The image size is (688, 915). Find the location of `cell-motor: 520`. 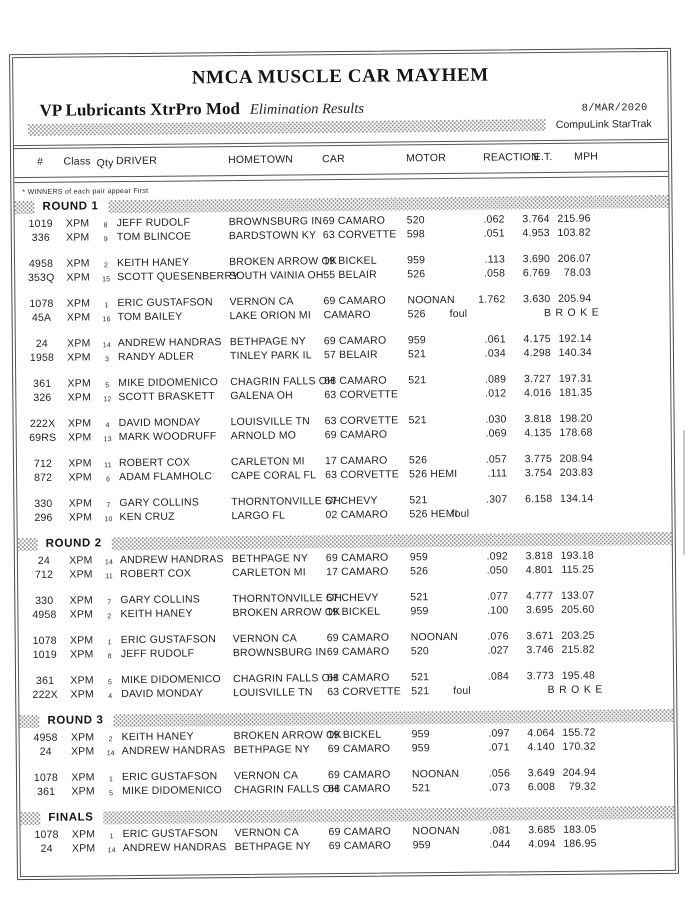

cell-motor: 520 is located at coordinates (419, 650).